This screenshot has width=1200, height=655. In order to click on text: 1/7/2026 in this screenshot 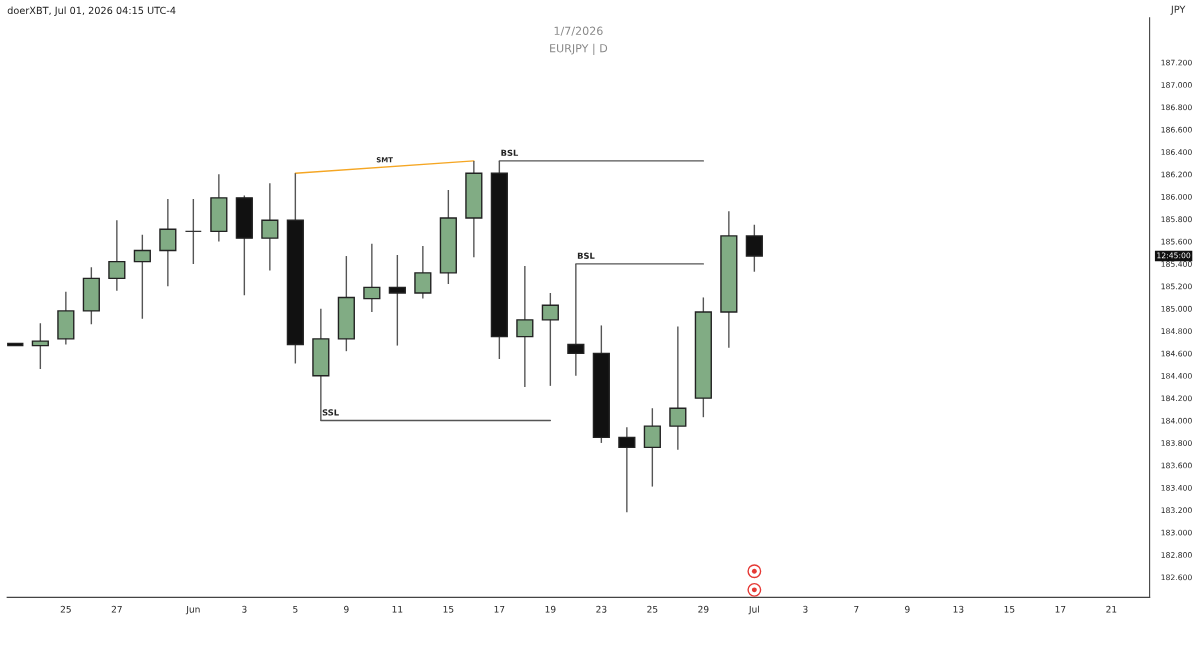, I will do `click(578, 31)`.